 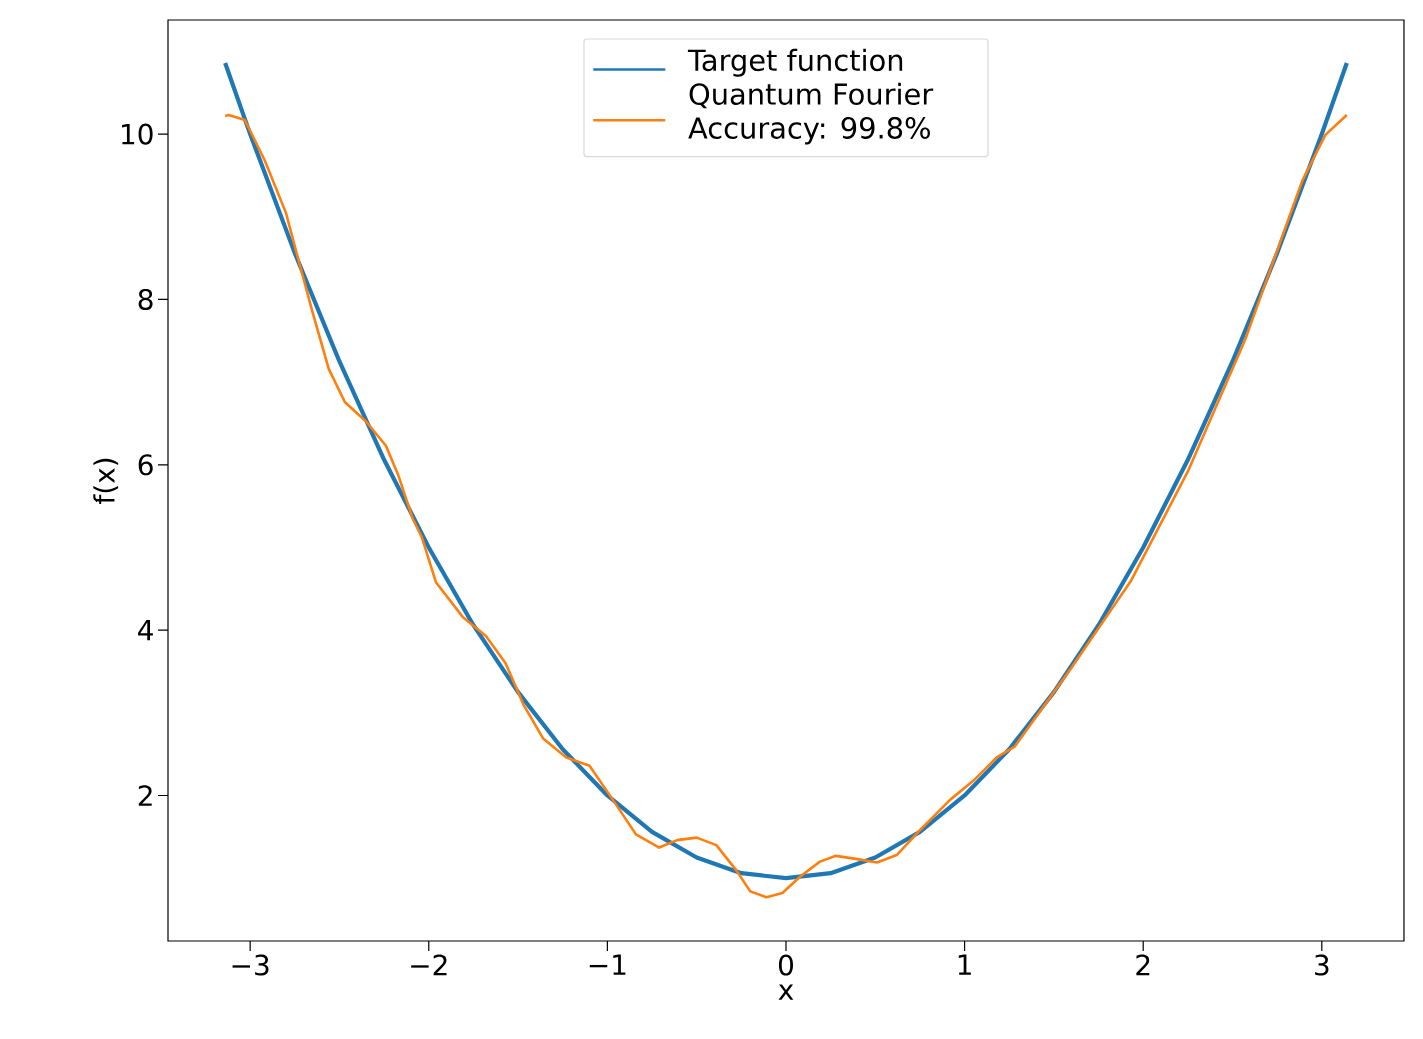 I want to click on x-axis-title: x, so click(x=786, y=992).